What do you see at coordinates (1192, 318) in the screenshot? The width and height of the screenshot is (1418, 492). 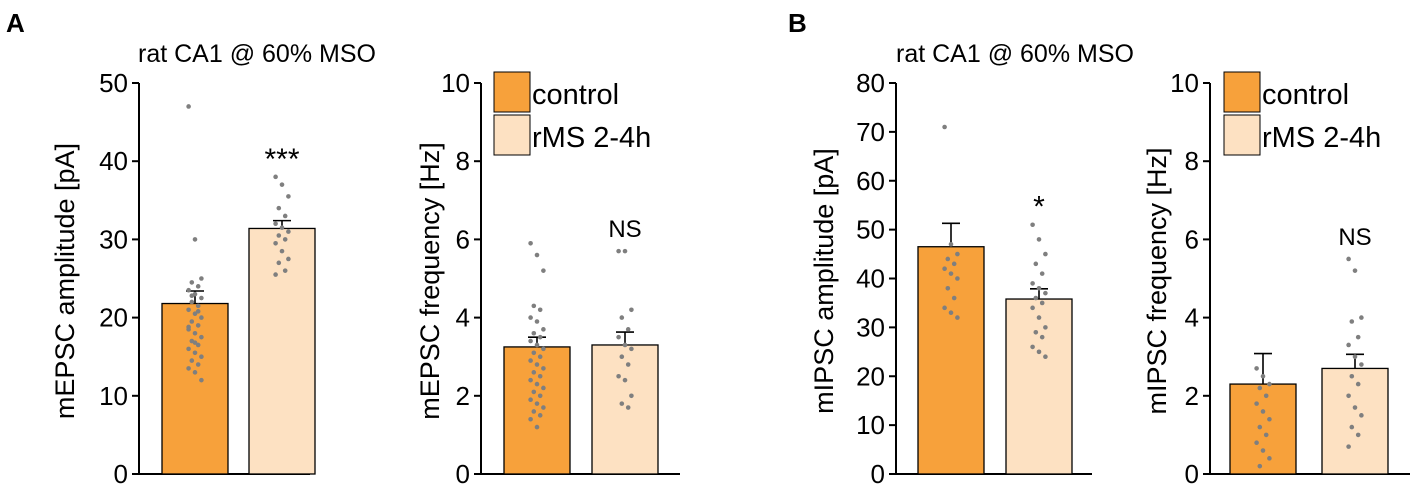 I see `y-tick-label: 4` at bounding box center [1192, 318].